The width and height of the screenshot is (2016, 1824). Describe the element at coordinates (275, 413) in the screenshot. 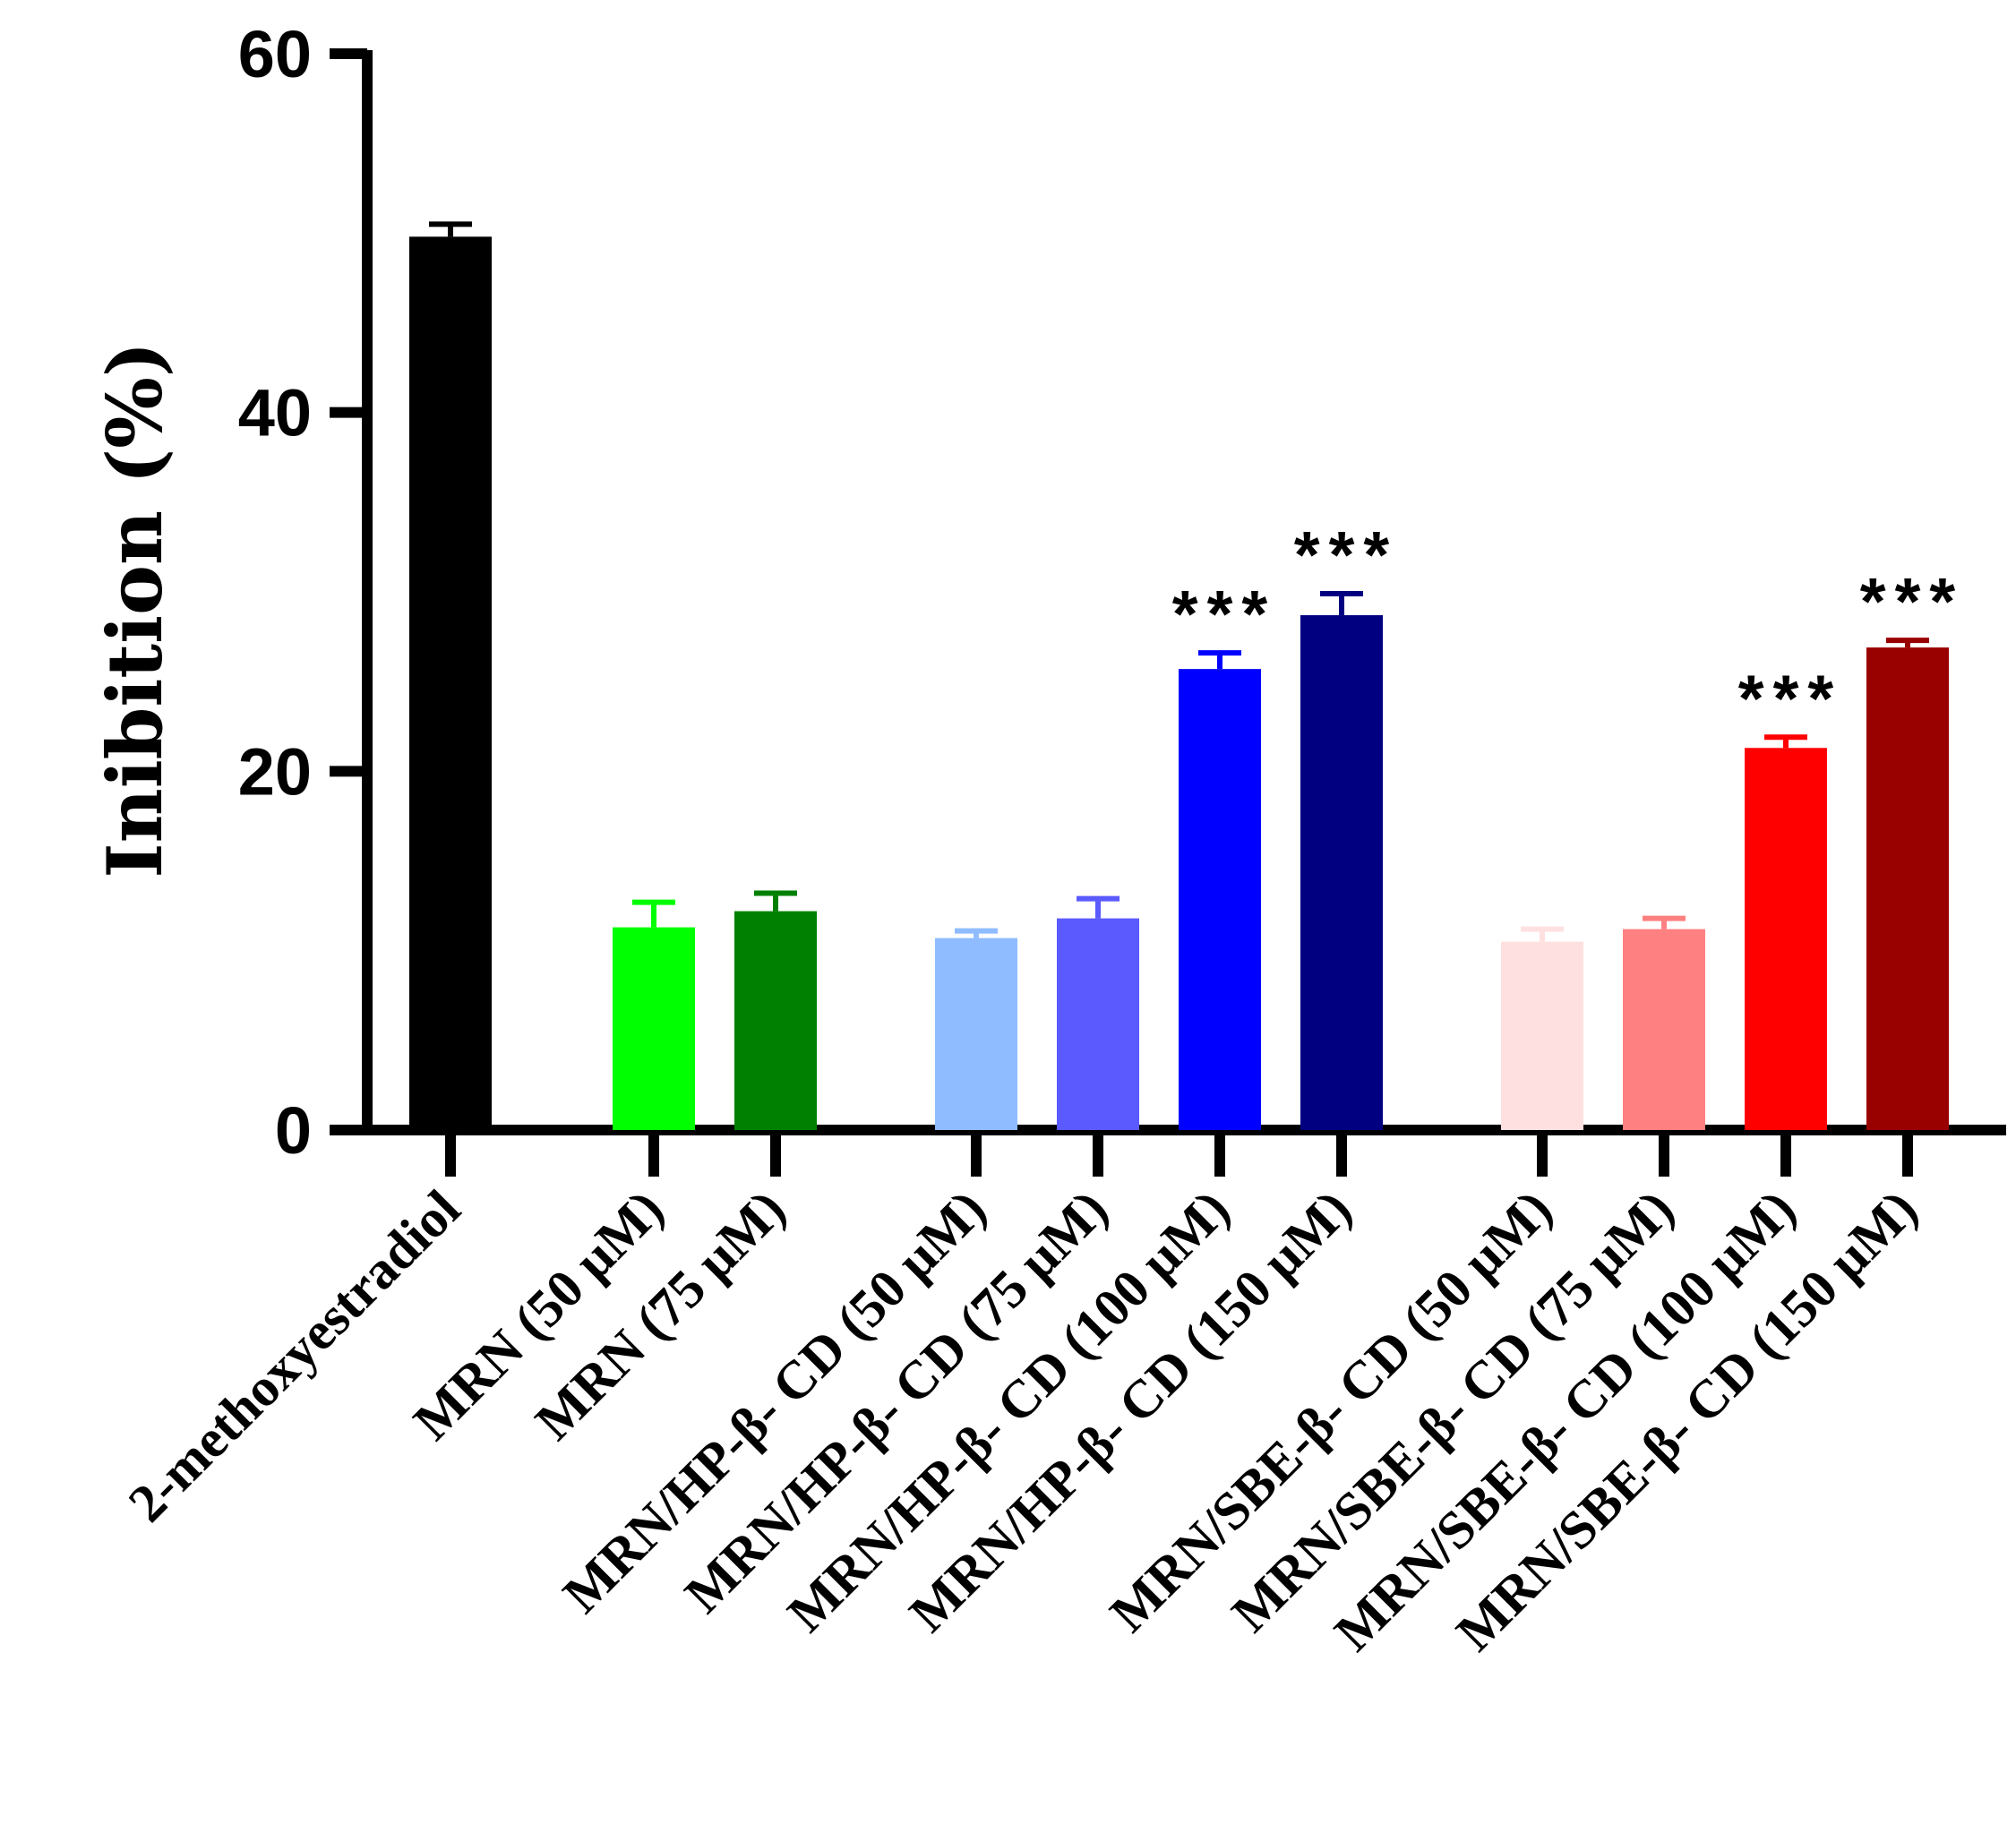

I see `y-tick-label: 40` at that location.